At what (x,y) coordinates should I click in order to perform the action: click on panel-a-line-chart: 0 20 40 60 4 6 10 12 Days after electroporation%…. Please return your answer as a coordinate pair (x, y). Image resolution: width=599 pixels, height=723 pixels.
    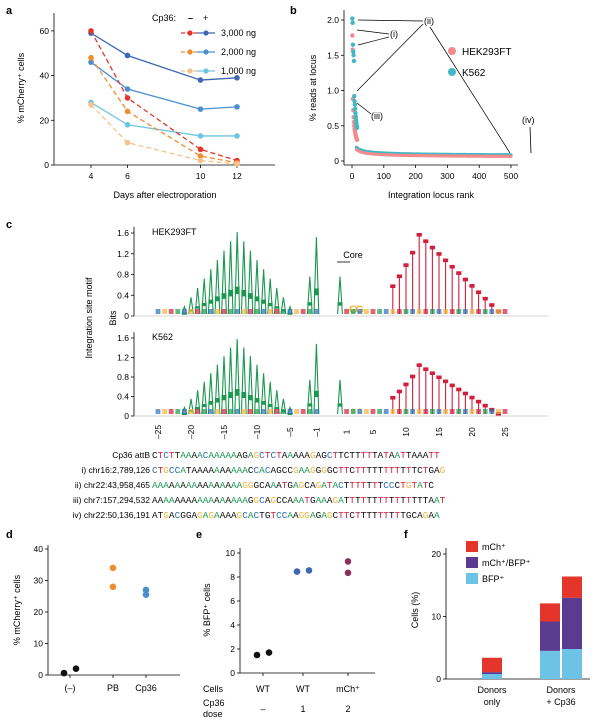
    Looking at the image, I should click on (145, 106).